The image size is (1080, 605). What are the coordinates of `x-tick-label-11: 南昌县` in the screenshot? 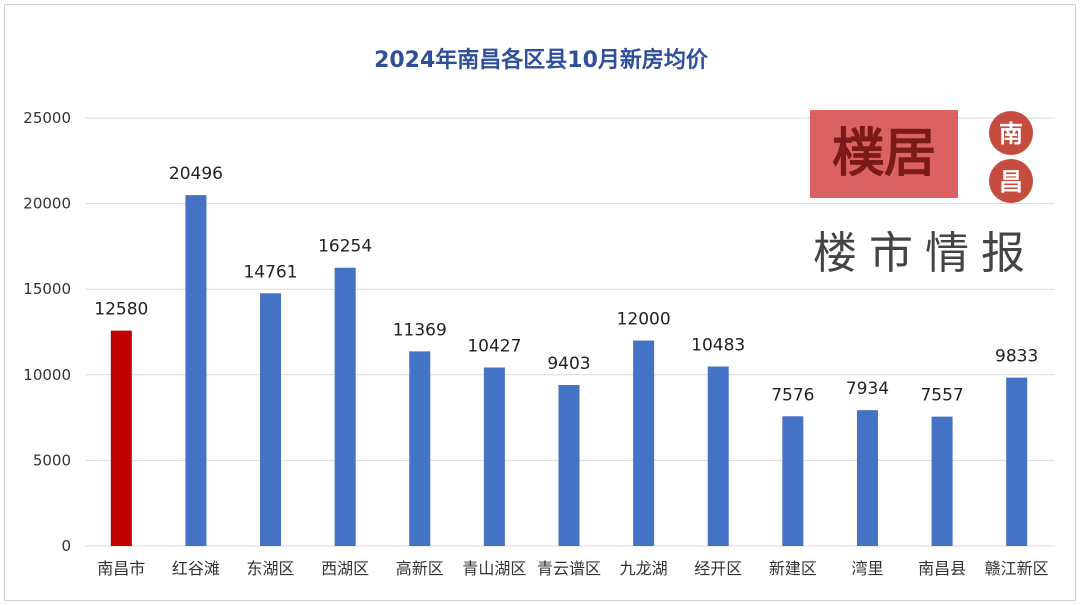 It's located at (942, 568).